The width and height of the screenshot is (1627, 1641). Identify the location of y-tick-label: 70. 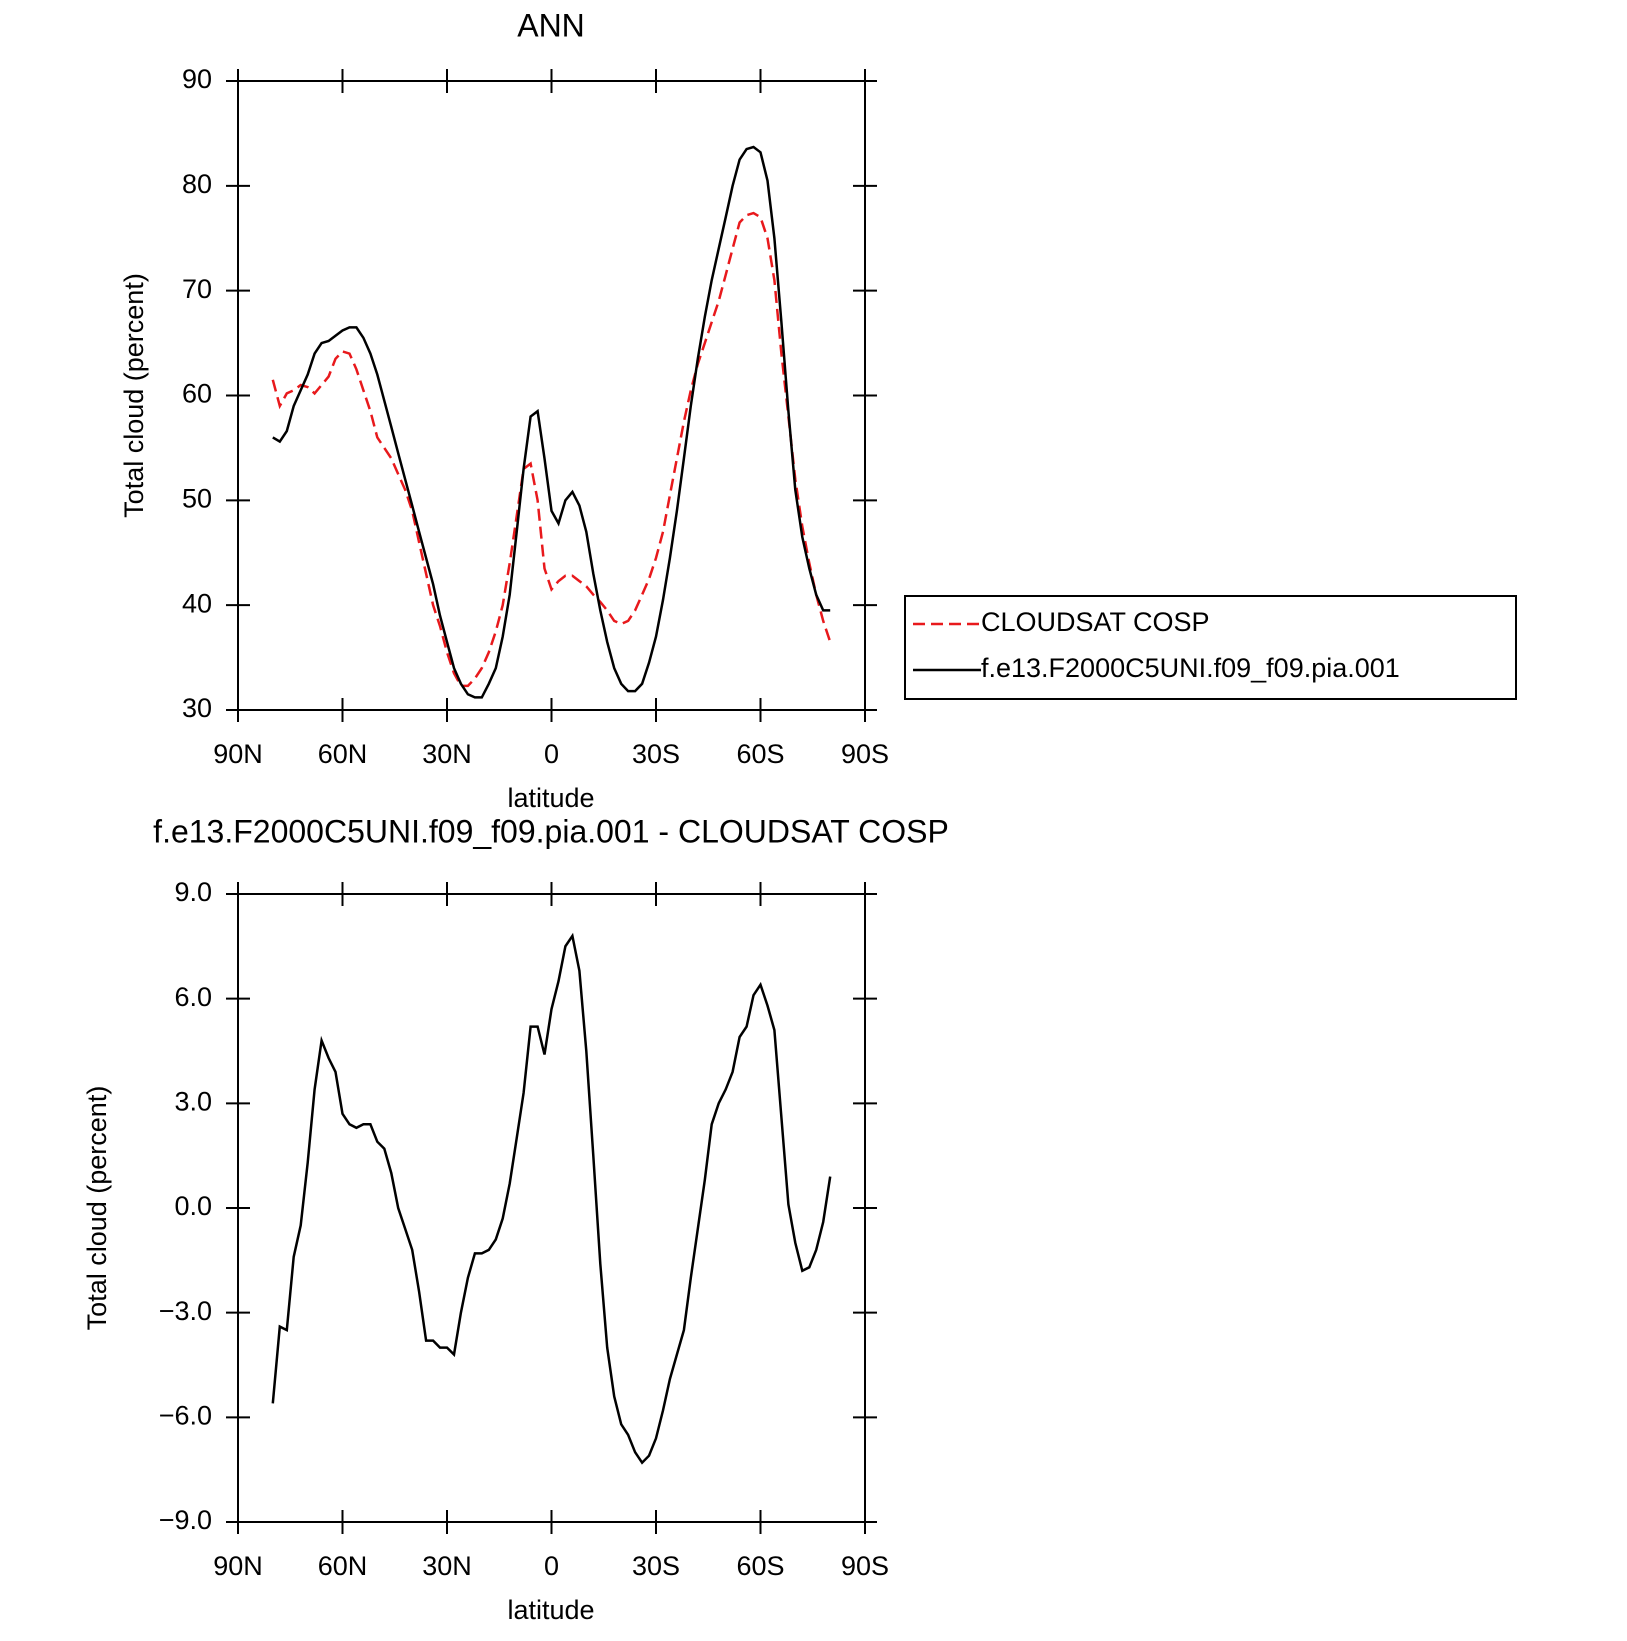
(197, 289).